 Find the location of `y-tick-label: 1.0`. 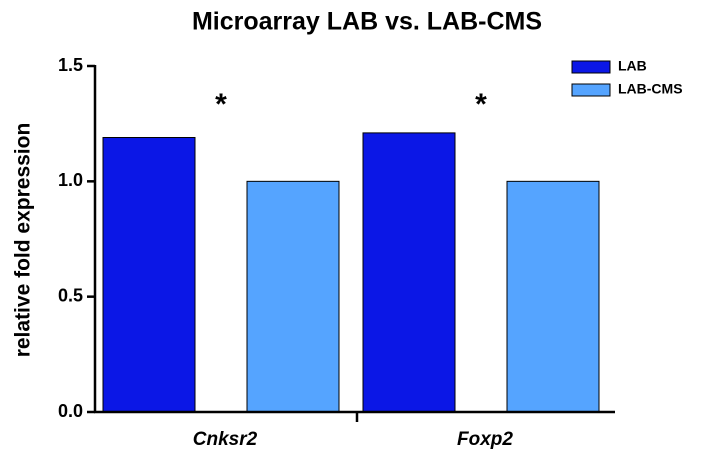

y-tick-label: 1.0 is located at coordinates (70, 180).